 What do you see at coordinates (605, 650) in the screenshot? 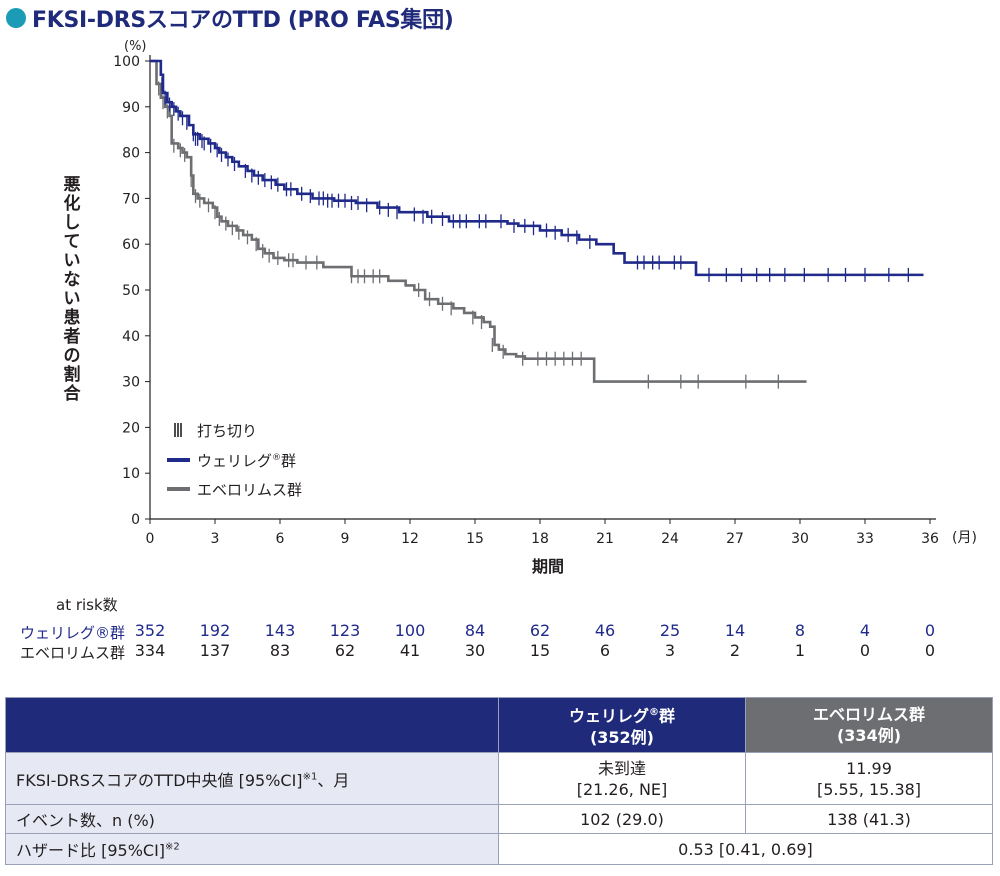
I see `at-risk-value: 6` at bounding box center [605, 650].